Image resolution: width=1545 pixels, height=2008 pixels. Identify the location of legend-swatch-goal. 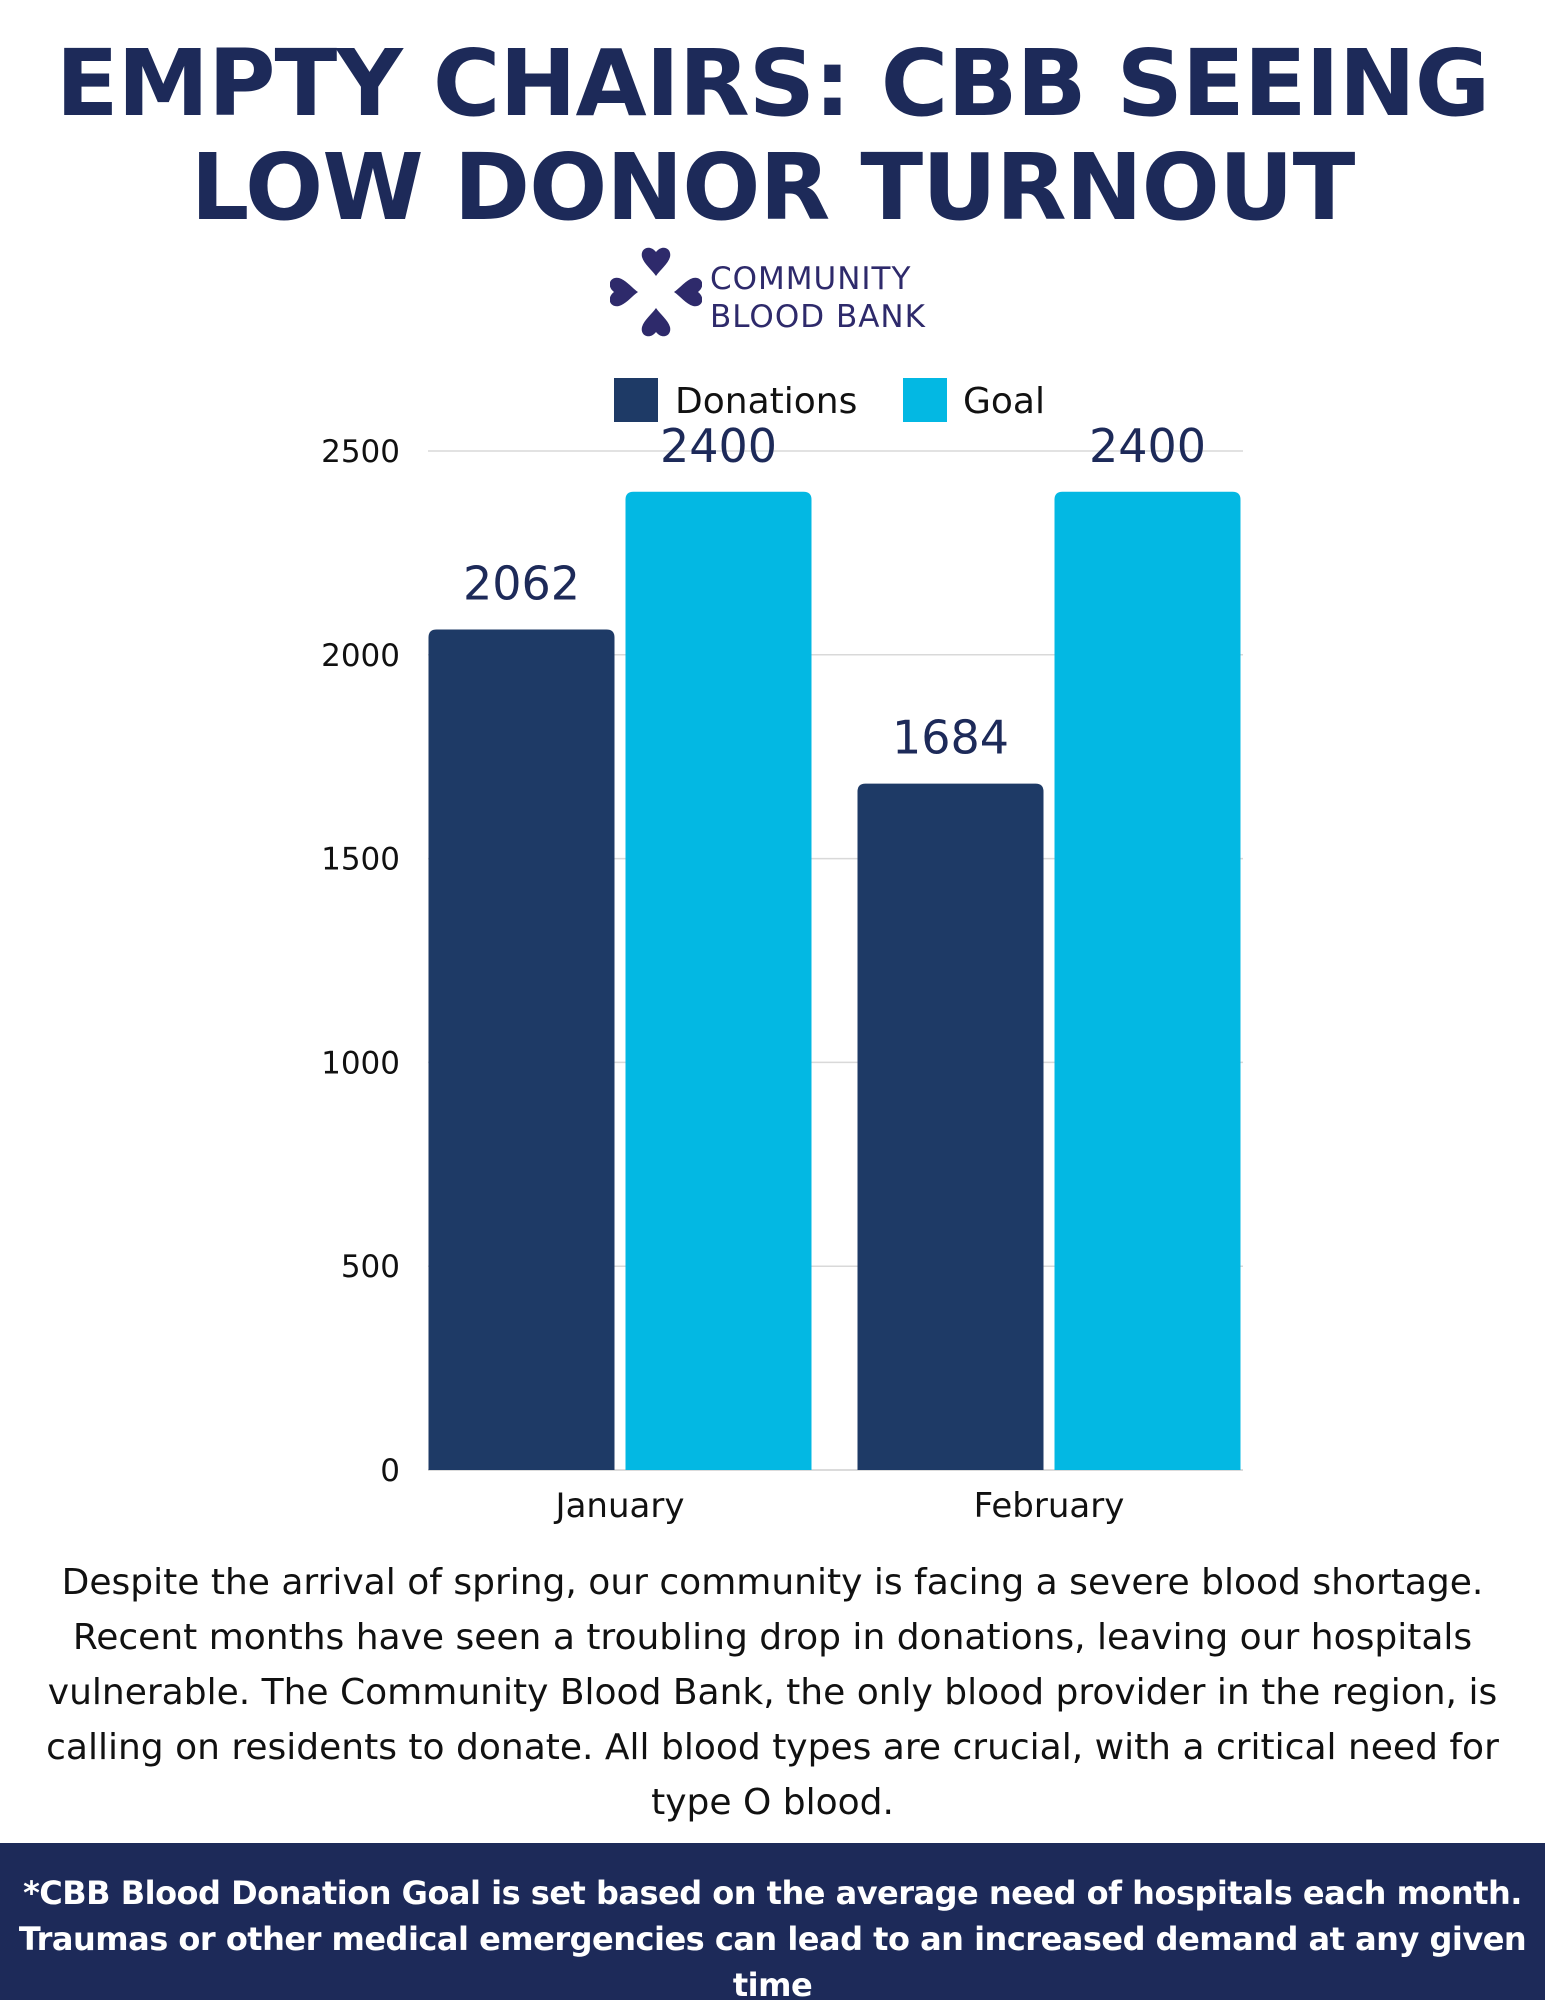
(925, 400).